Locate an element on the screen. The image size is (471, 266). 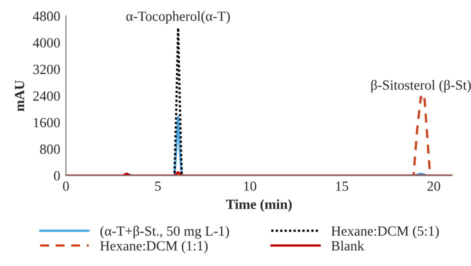
y-tick-label: 4800 is located at coordinates (46, 16).